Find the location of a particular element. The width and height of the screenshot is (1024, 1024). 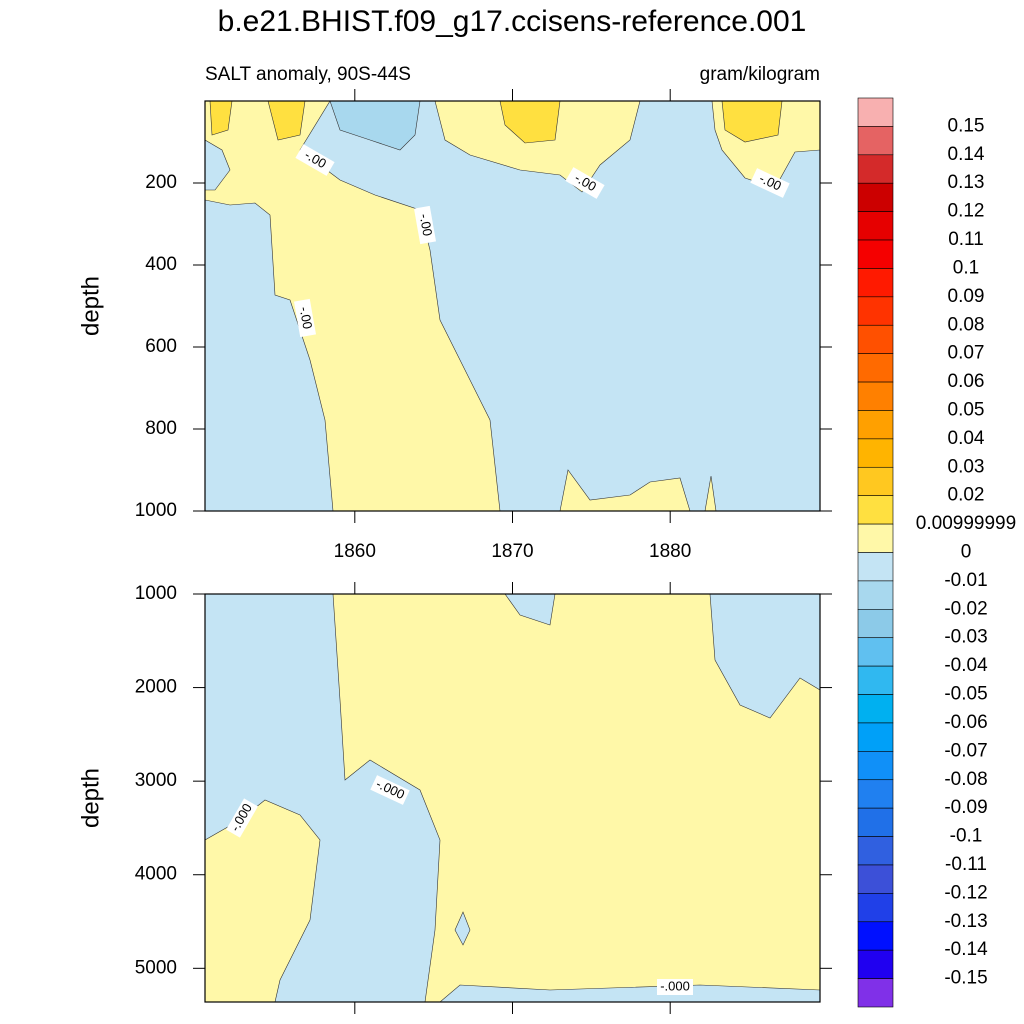

colorbar-label: -0.13 is located at coordinates (965, 921).